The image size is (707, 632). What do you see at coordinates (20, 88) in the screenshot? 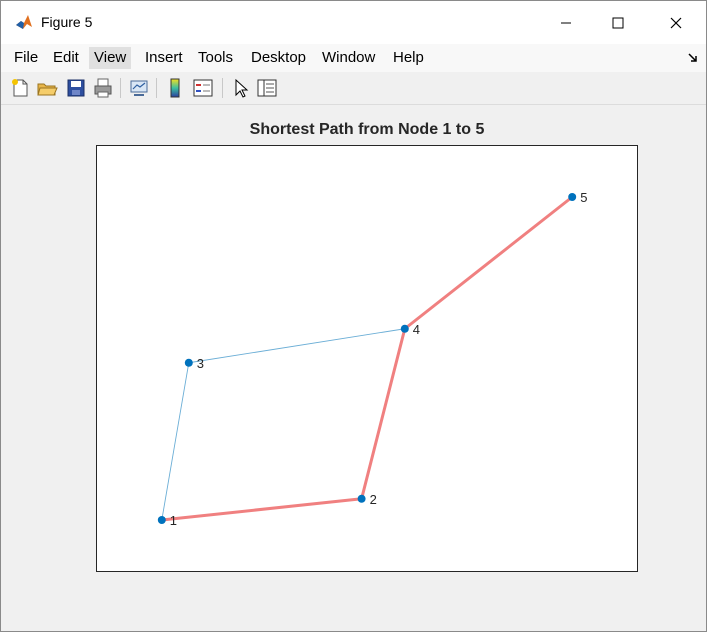
I see `new-figure-icon` at bounding box center [20, 88].